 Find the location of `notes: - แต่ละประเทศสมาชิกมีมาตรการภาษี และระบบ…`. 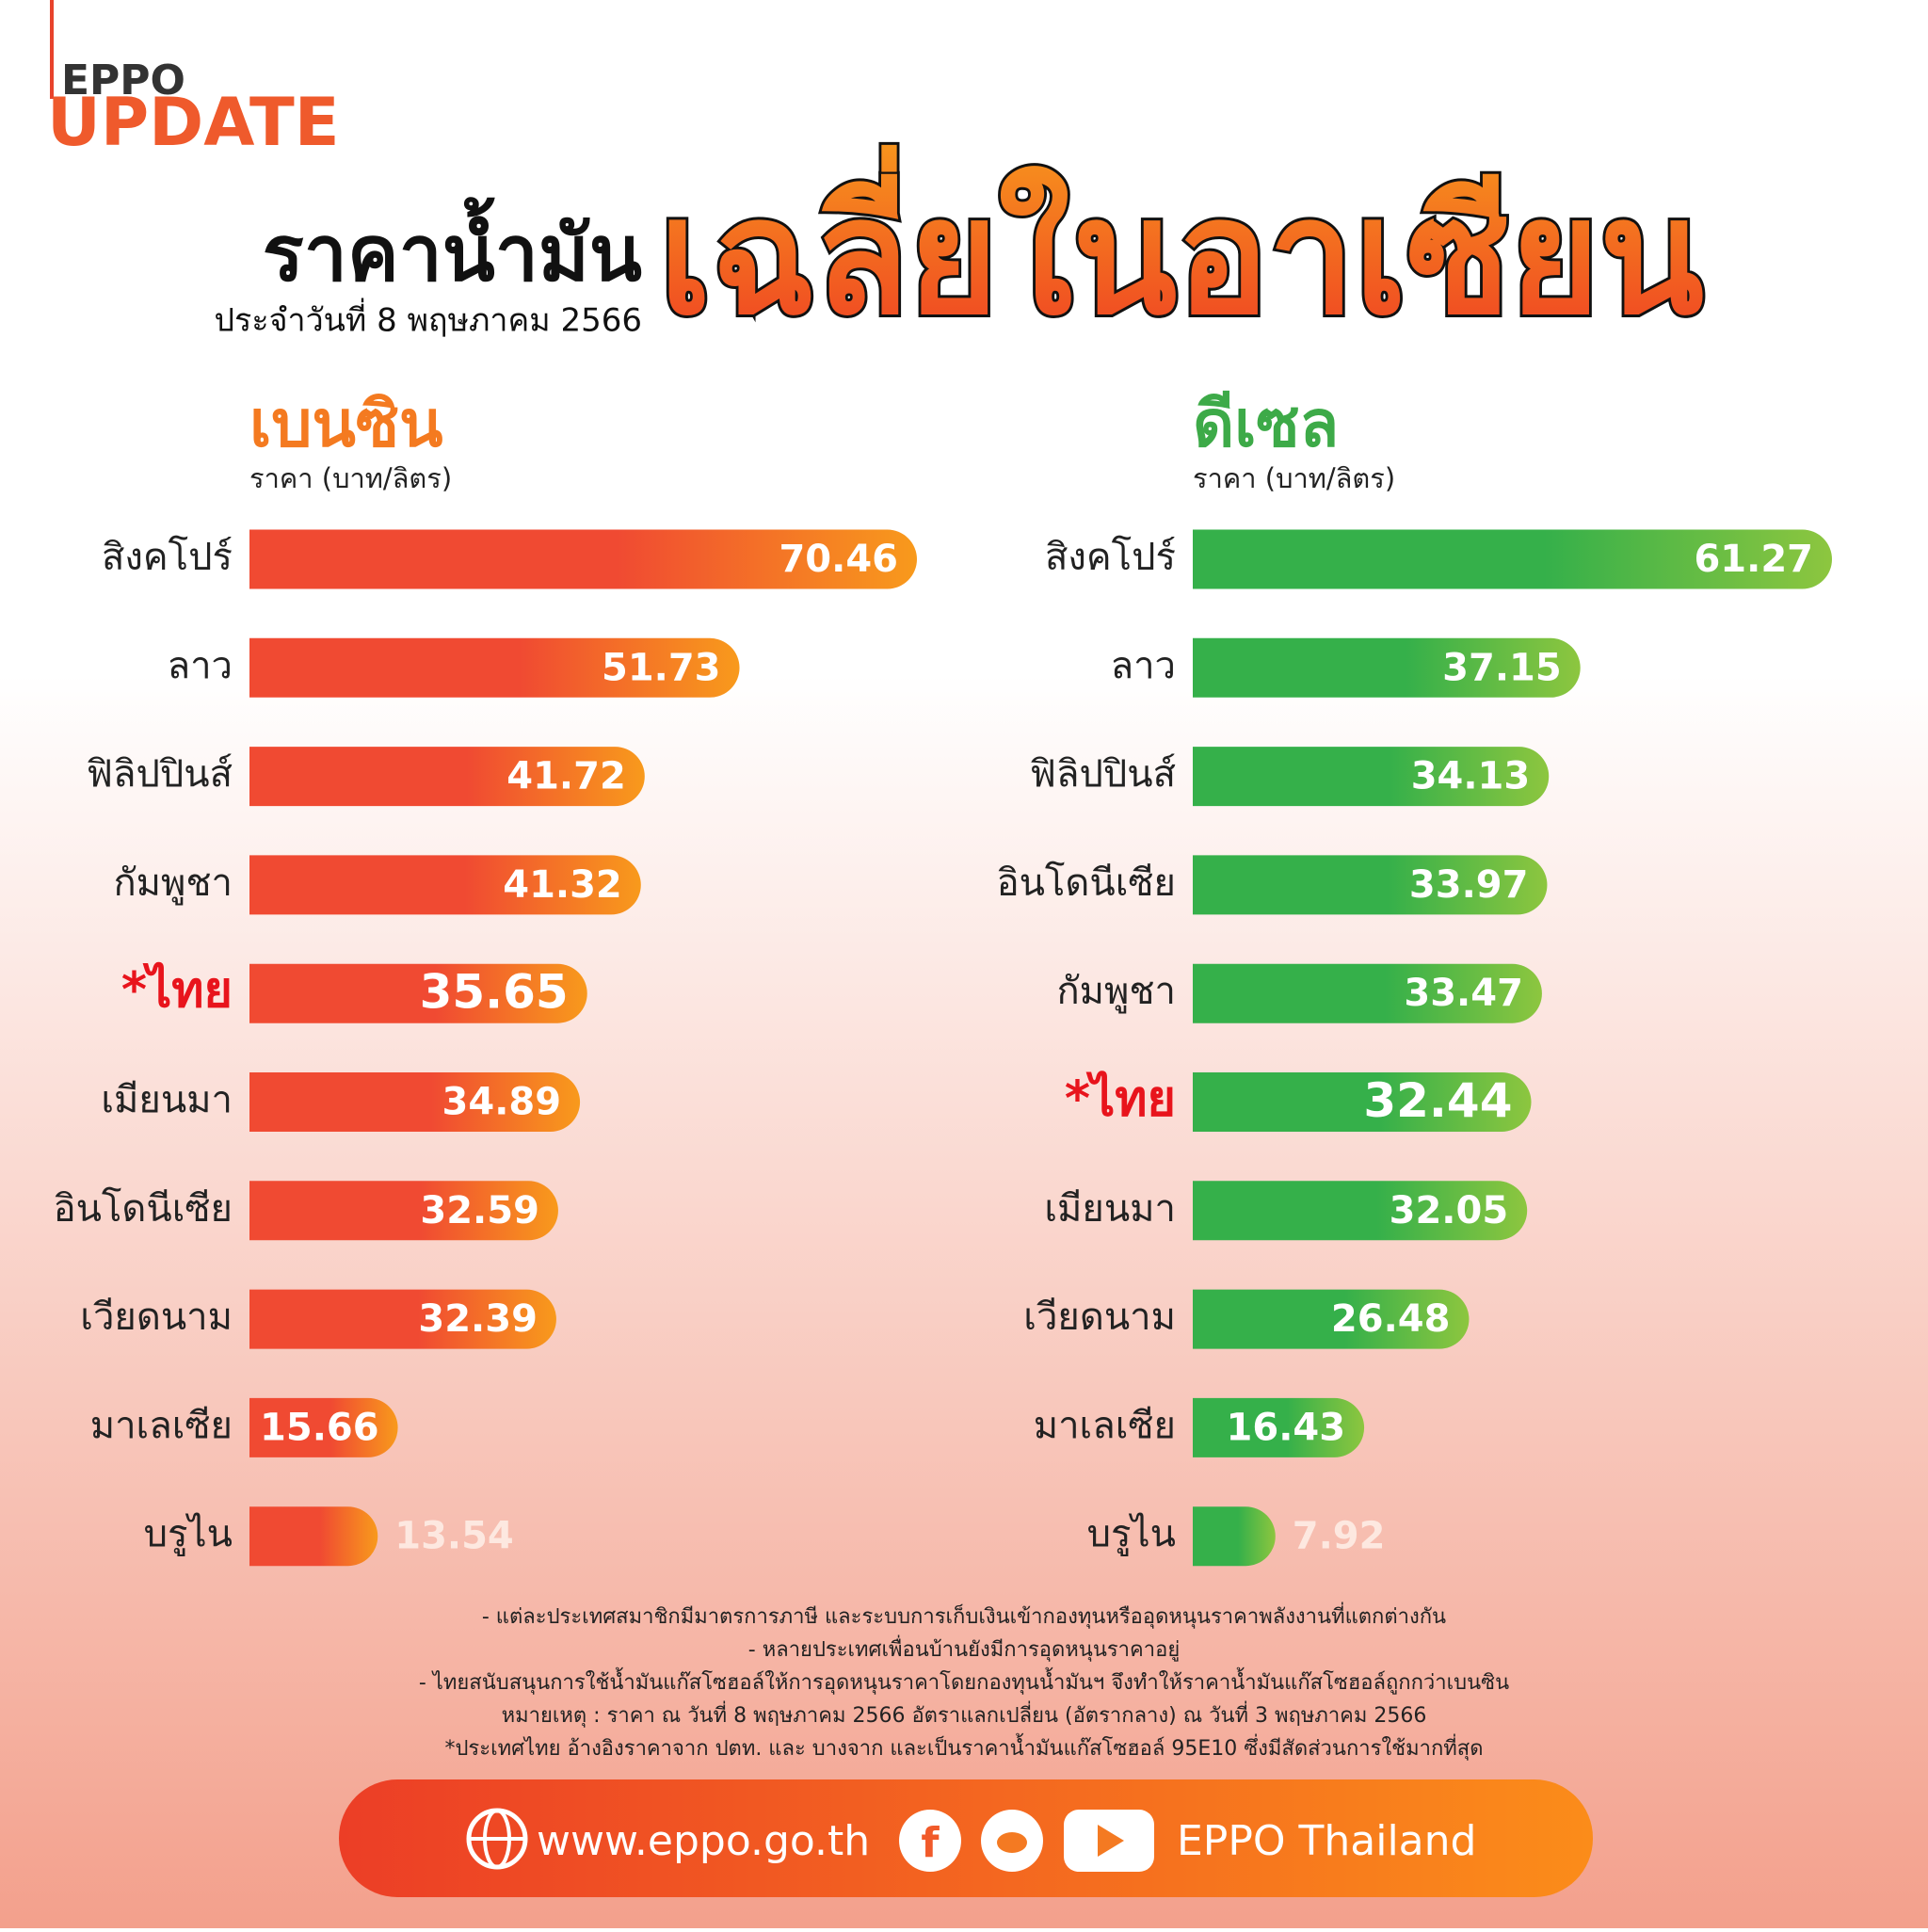

notes: - แต่ละประเทศสมาชิกมีมาตรการภาษี และระบบ… is located at coordinates (964, 1681).